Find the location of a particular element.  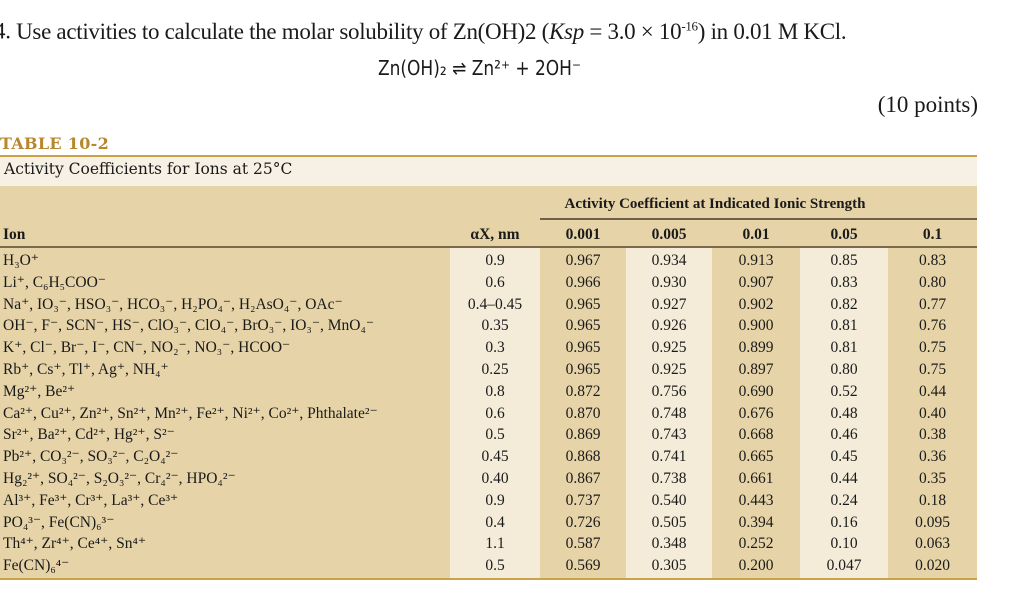

coefficient-cell: 0.897 is located at coordinates (756, 369).